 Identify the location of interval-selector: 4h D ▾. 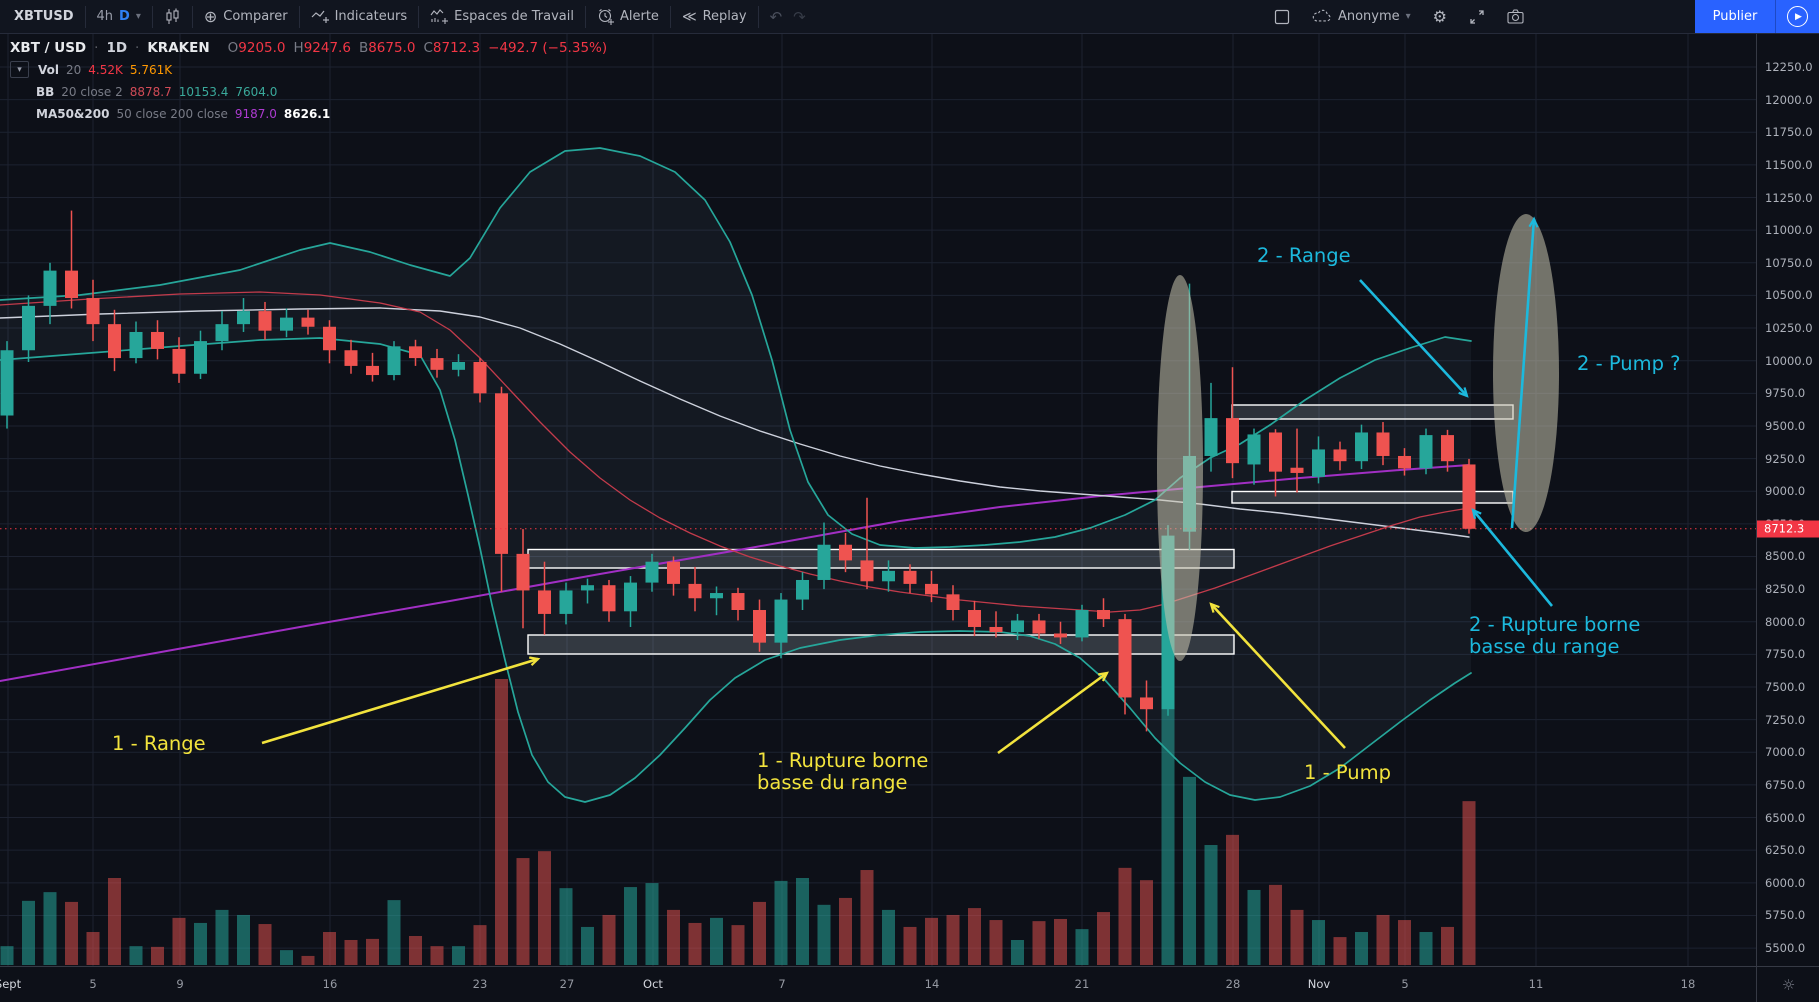
(119, 16).